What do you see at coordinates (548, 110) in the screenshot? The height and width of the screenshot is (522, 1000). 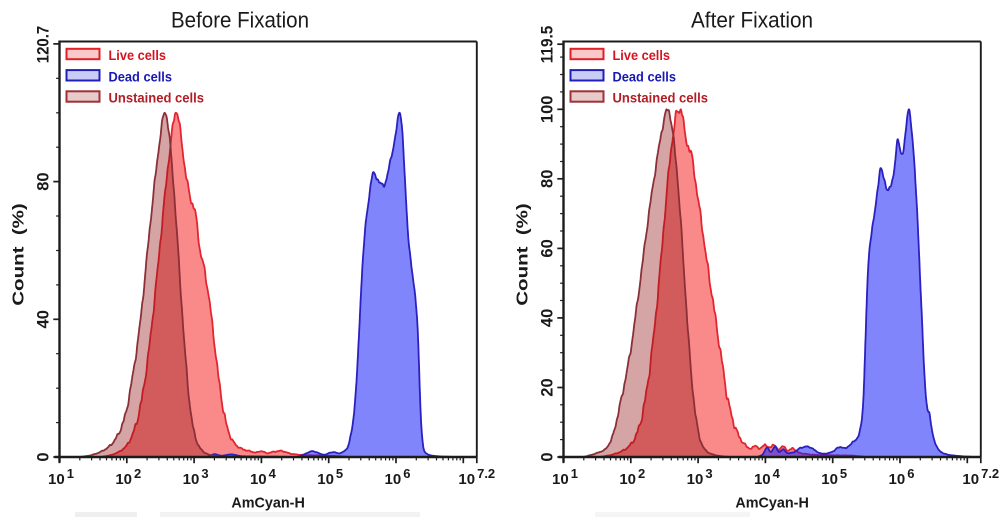 I see `svg-text: 100` at bounding box center [548, 110].